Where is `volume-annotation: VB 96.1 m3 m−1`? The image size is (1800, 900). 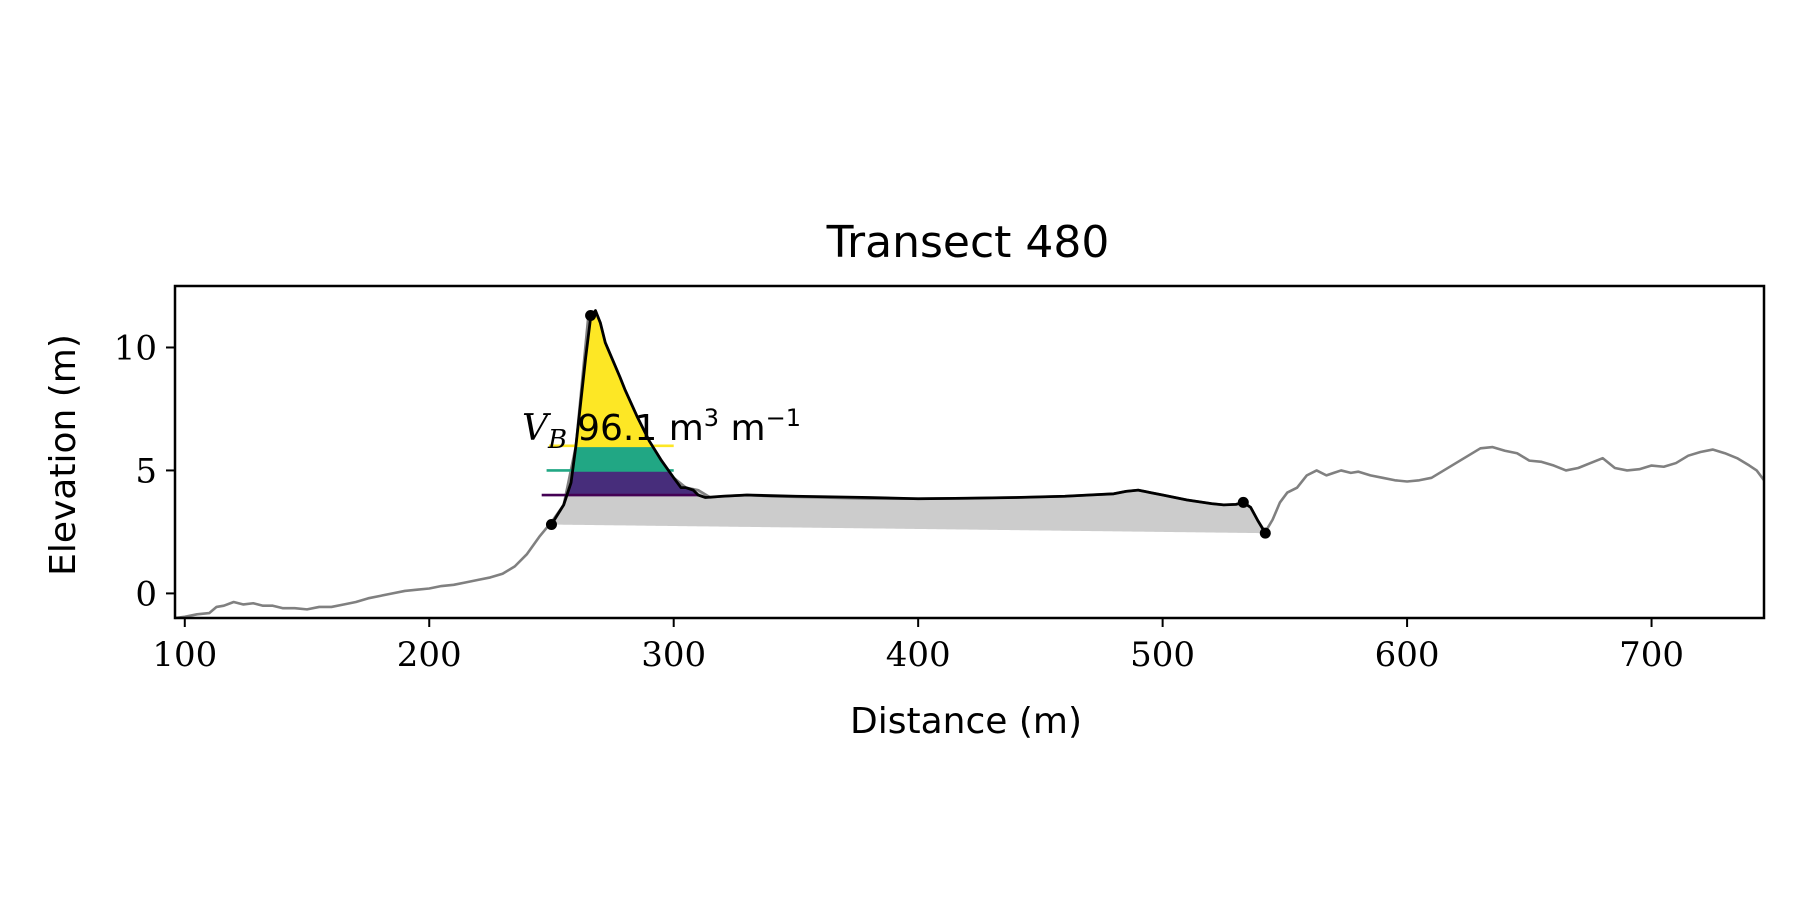
volume-annotation: VB 96.1 m3 m−1 is located at coordinates (661, 429).